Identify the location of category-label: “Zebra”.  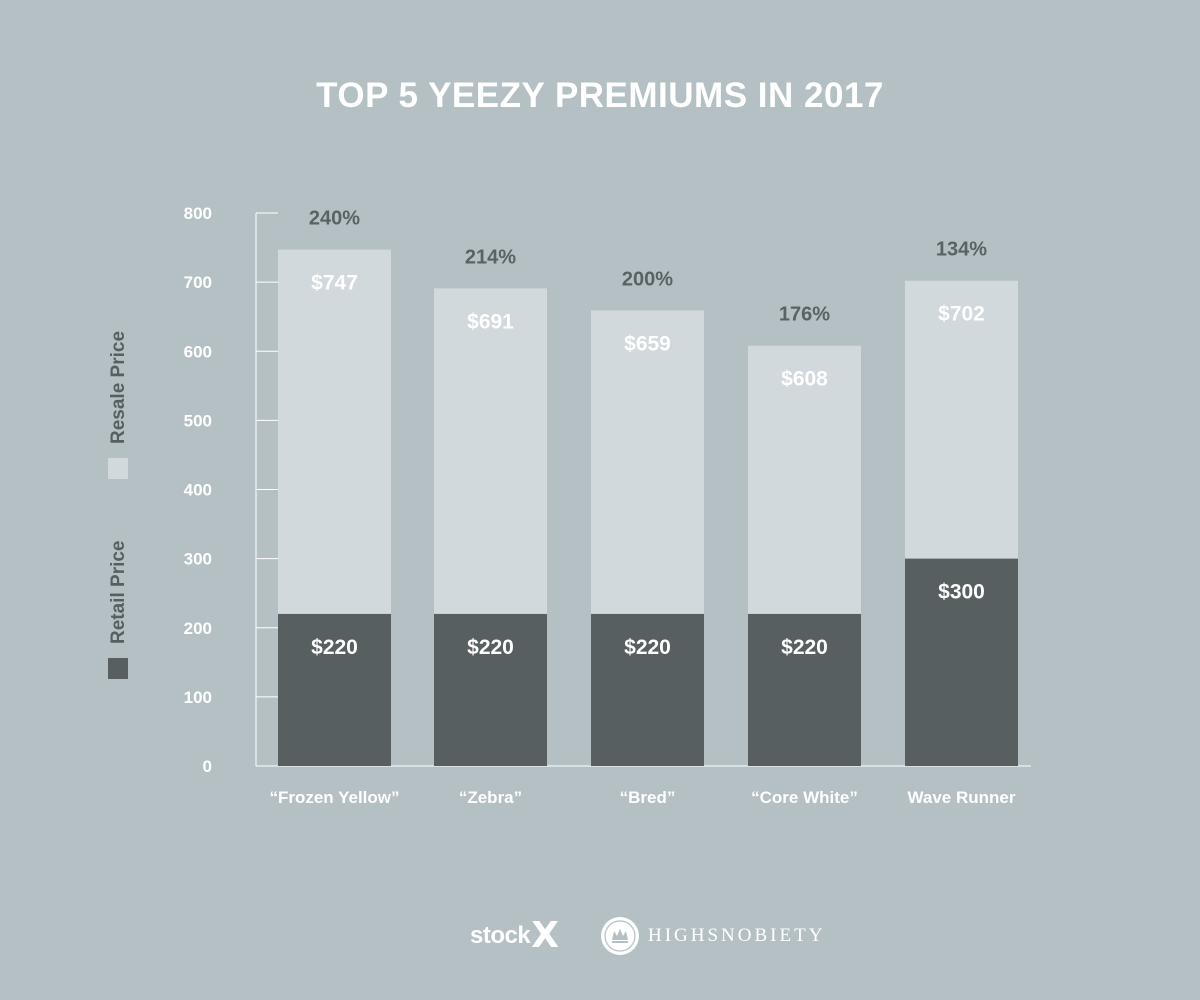
(490, 797).